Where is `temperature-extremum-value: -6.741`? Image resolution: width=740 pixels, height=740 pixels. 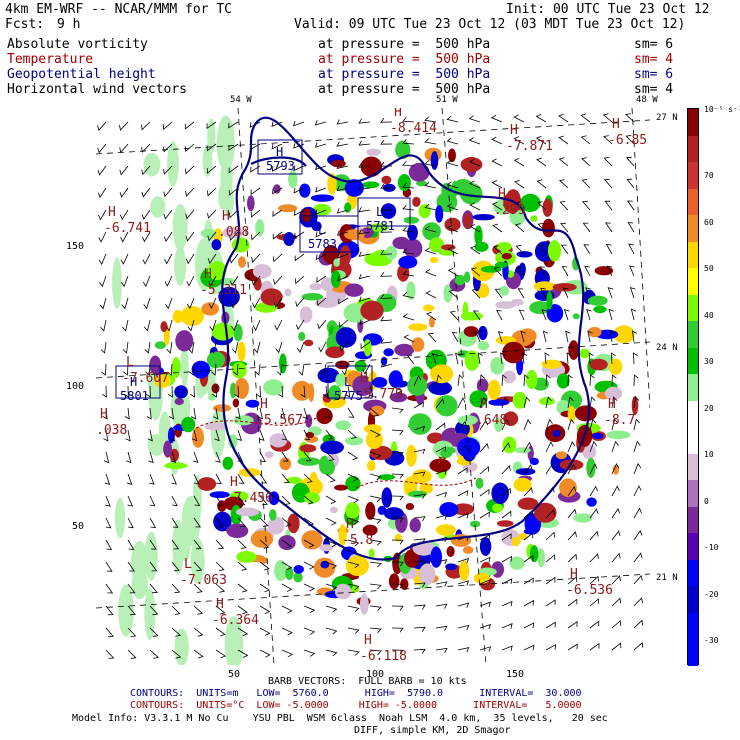
temperature-extremum-value: -6.741 is located at coordinates (127, 228).